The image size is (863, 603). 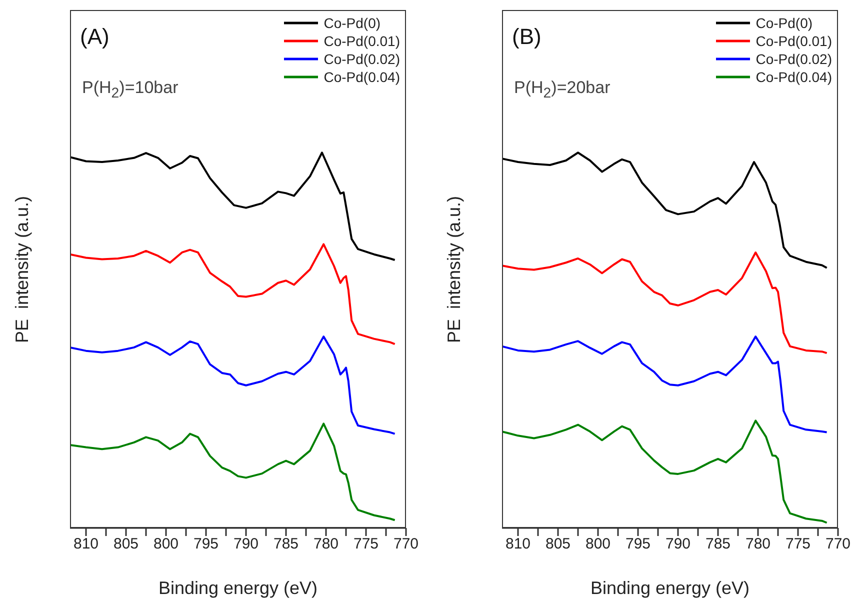 I want to click on text: (A), so click(x=95, y=37).